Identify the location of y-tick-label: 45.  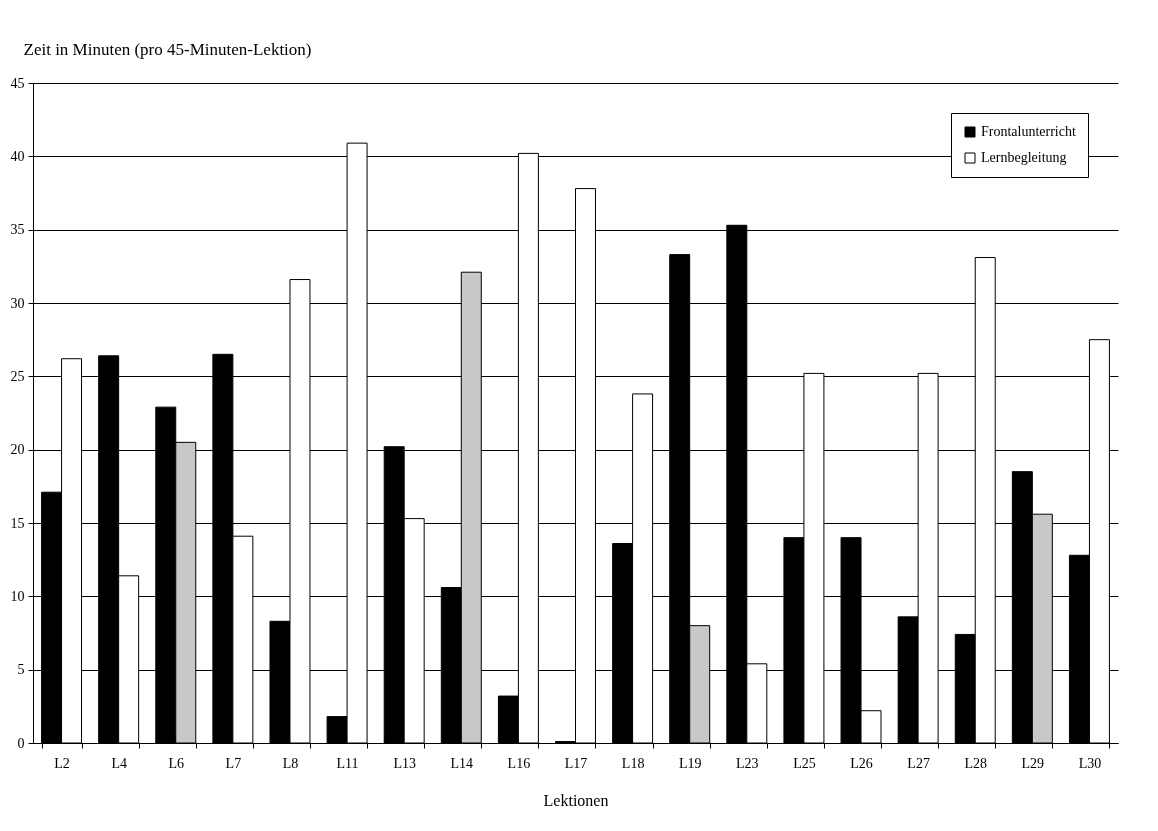
(17, 83).